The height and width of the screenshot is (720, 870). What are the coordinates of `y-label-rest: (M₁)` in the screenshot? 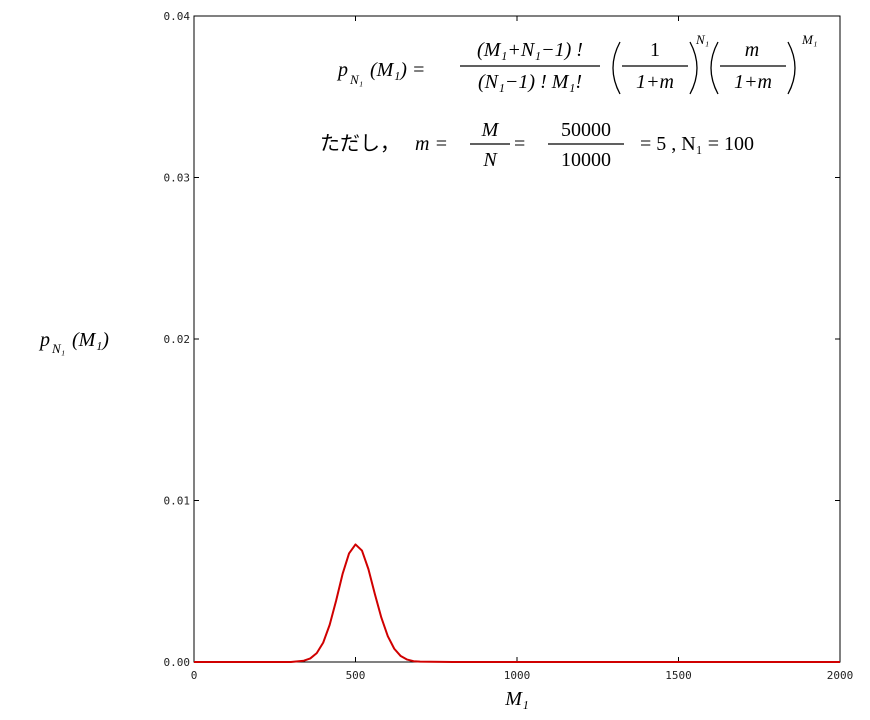 It's located at (90, 340).